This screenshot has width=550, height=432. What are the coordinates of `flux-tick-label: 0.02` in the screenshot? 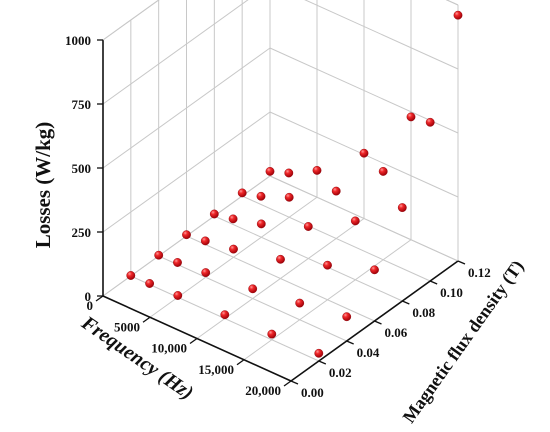 It's located at (340, 372).